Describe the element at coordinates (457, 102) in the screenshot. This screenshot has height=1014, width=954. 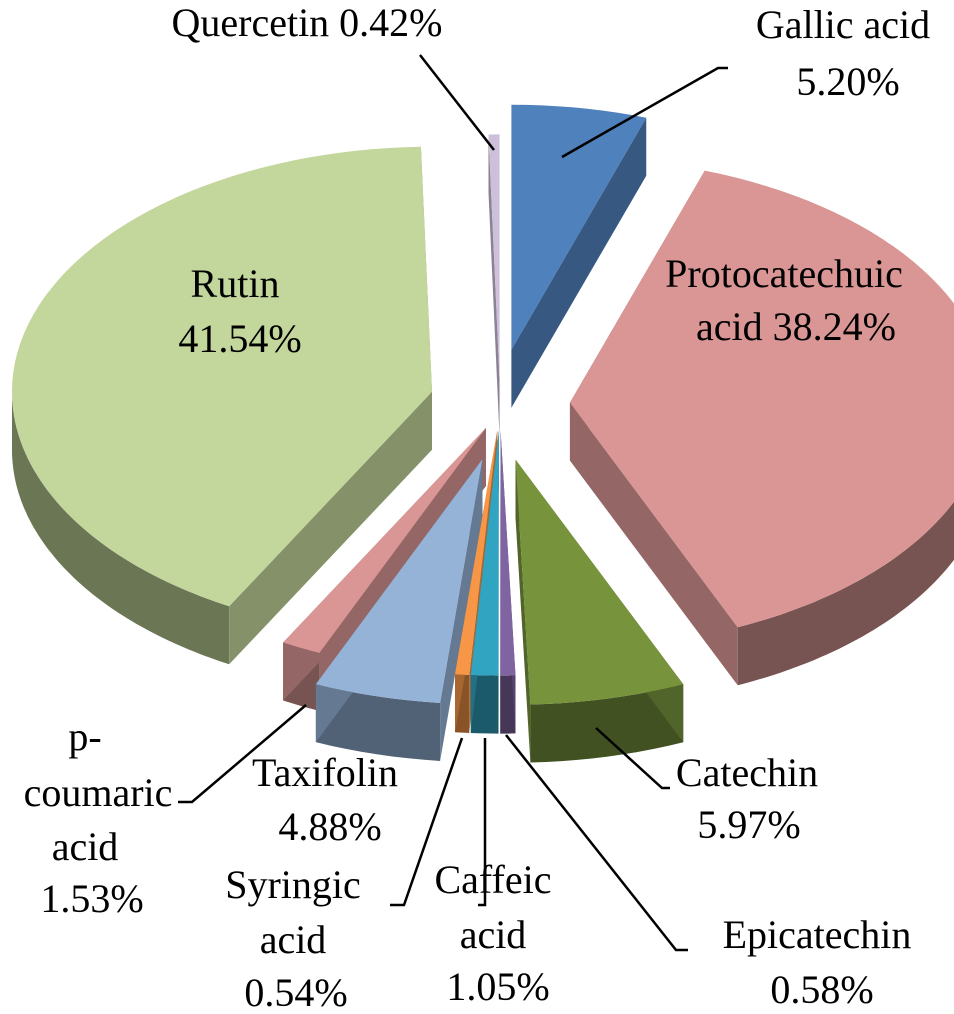
I see `leader-quercetin` at that location.